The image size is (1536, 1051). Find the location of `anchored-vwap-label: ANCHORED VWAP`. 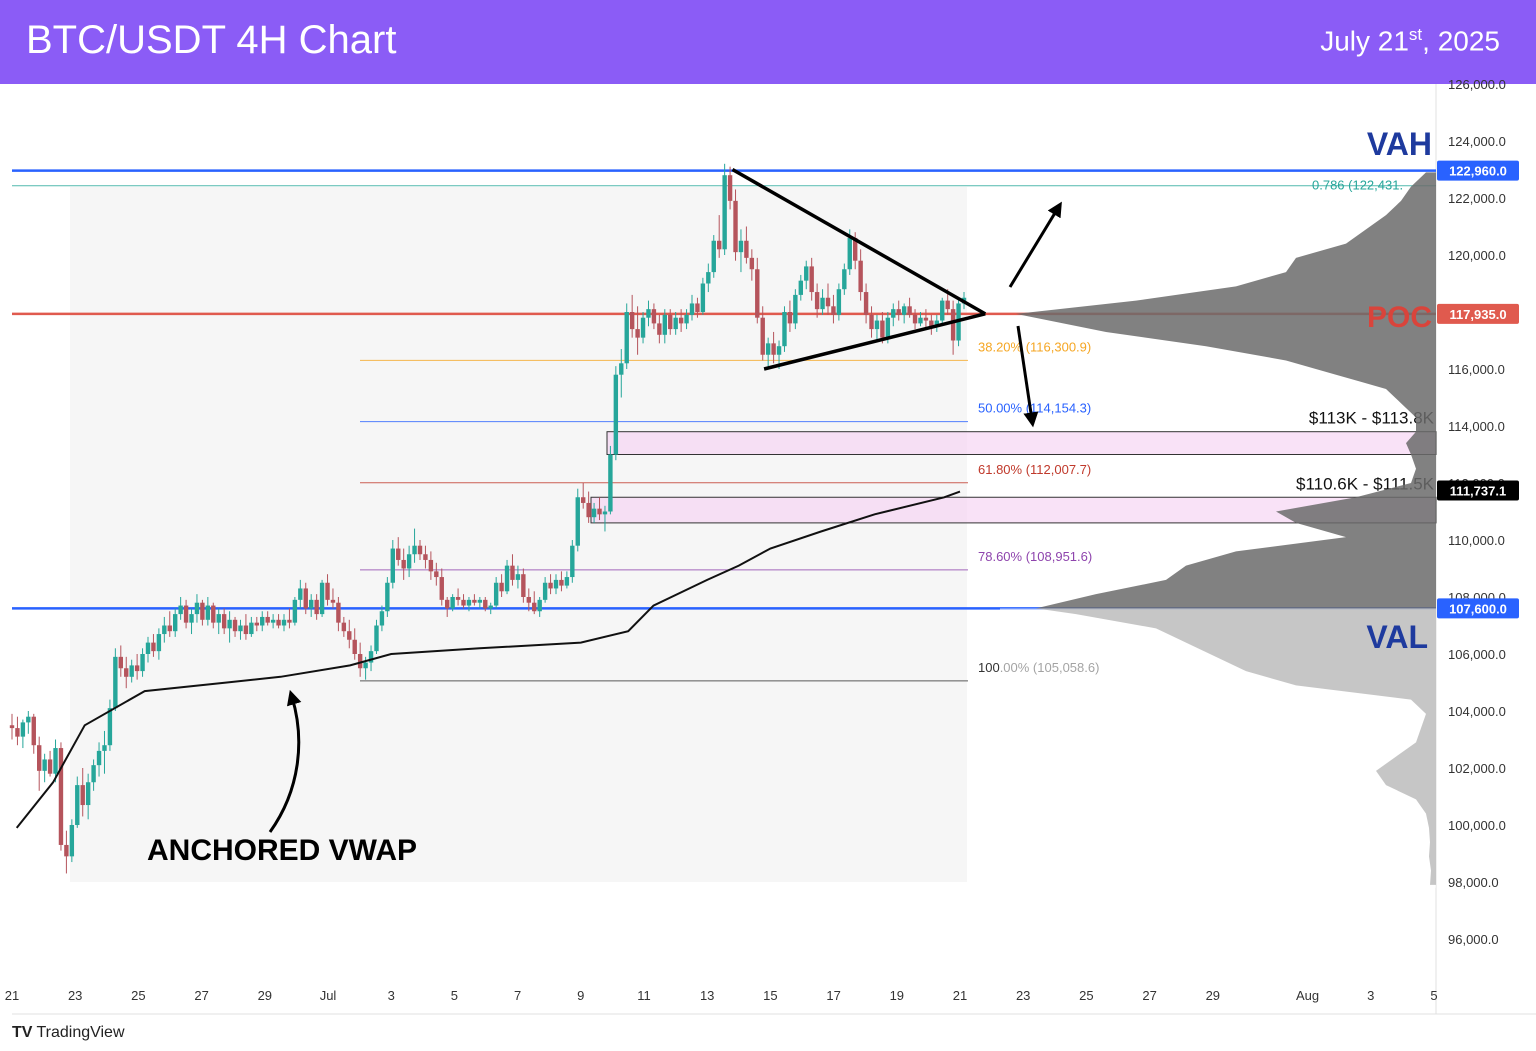

anchored-vwap-label: ANCHORED VWAP is located at coordinates (282, 850).